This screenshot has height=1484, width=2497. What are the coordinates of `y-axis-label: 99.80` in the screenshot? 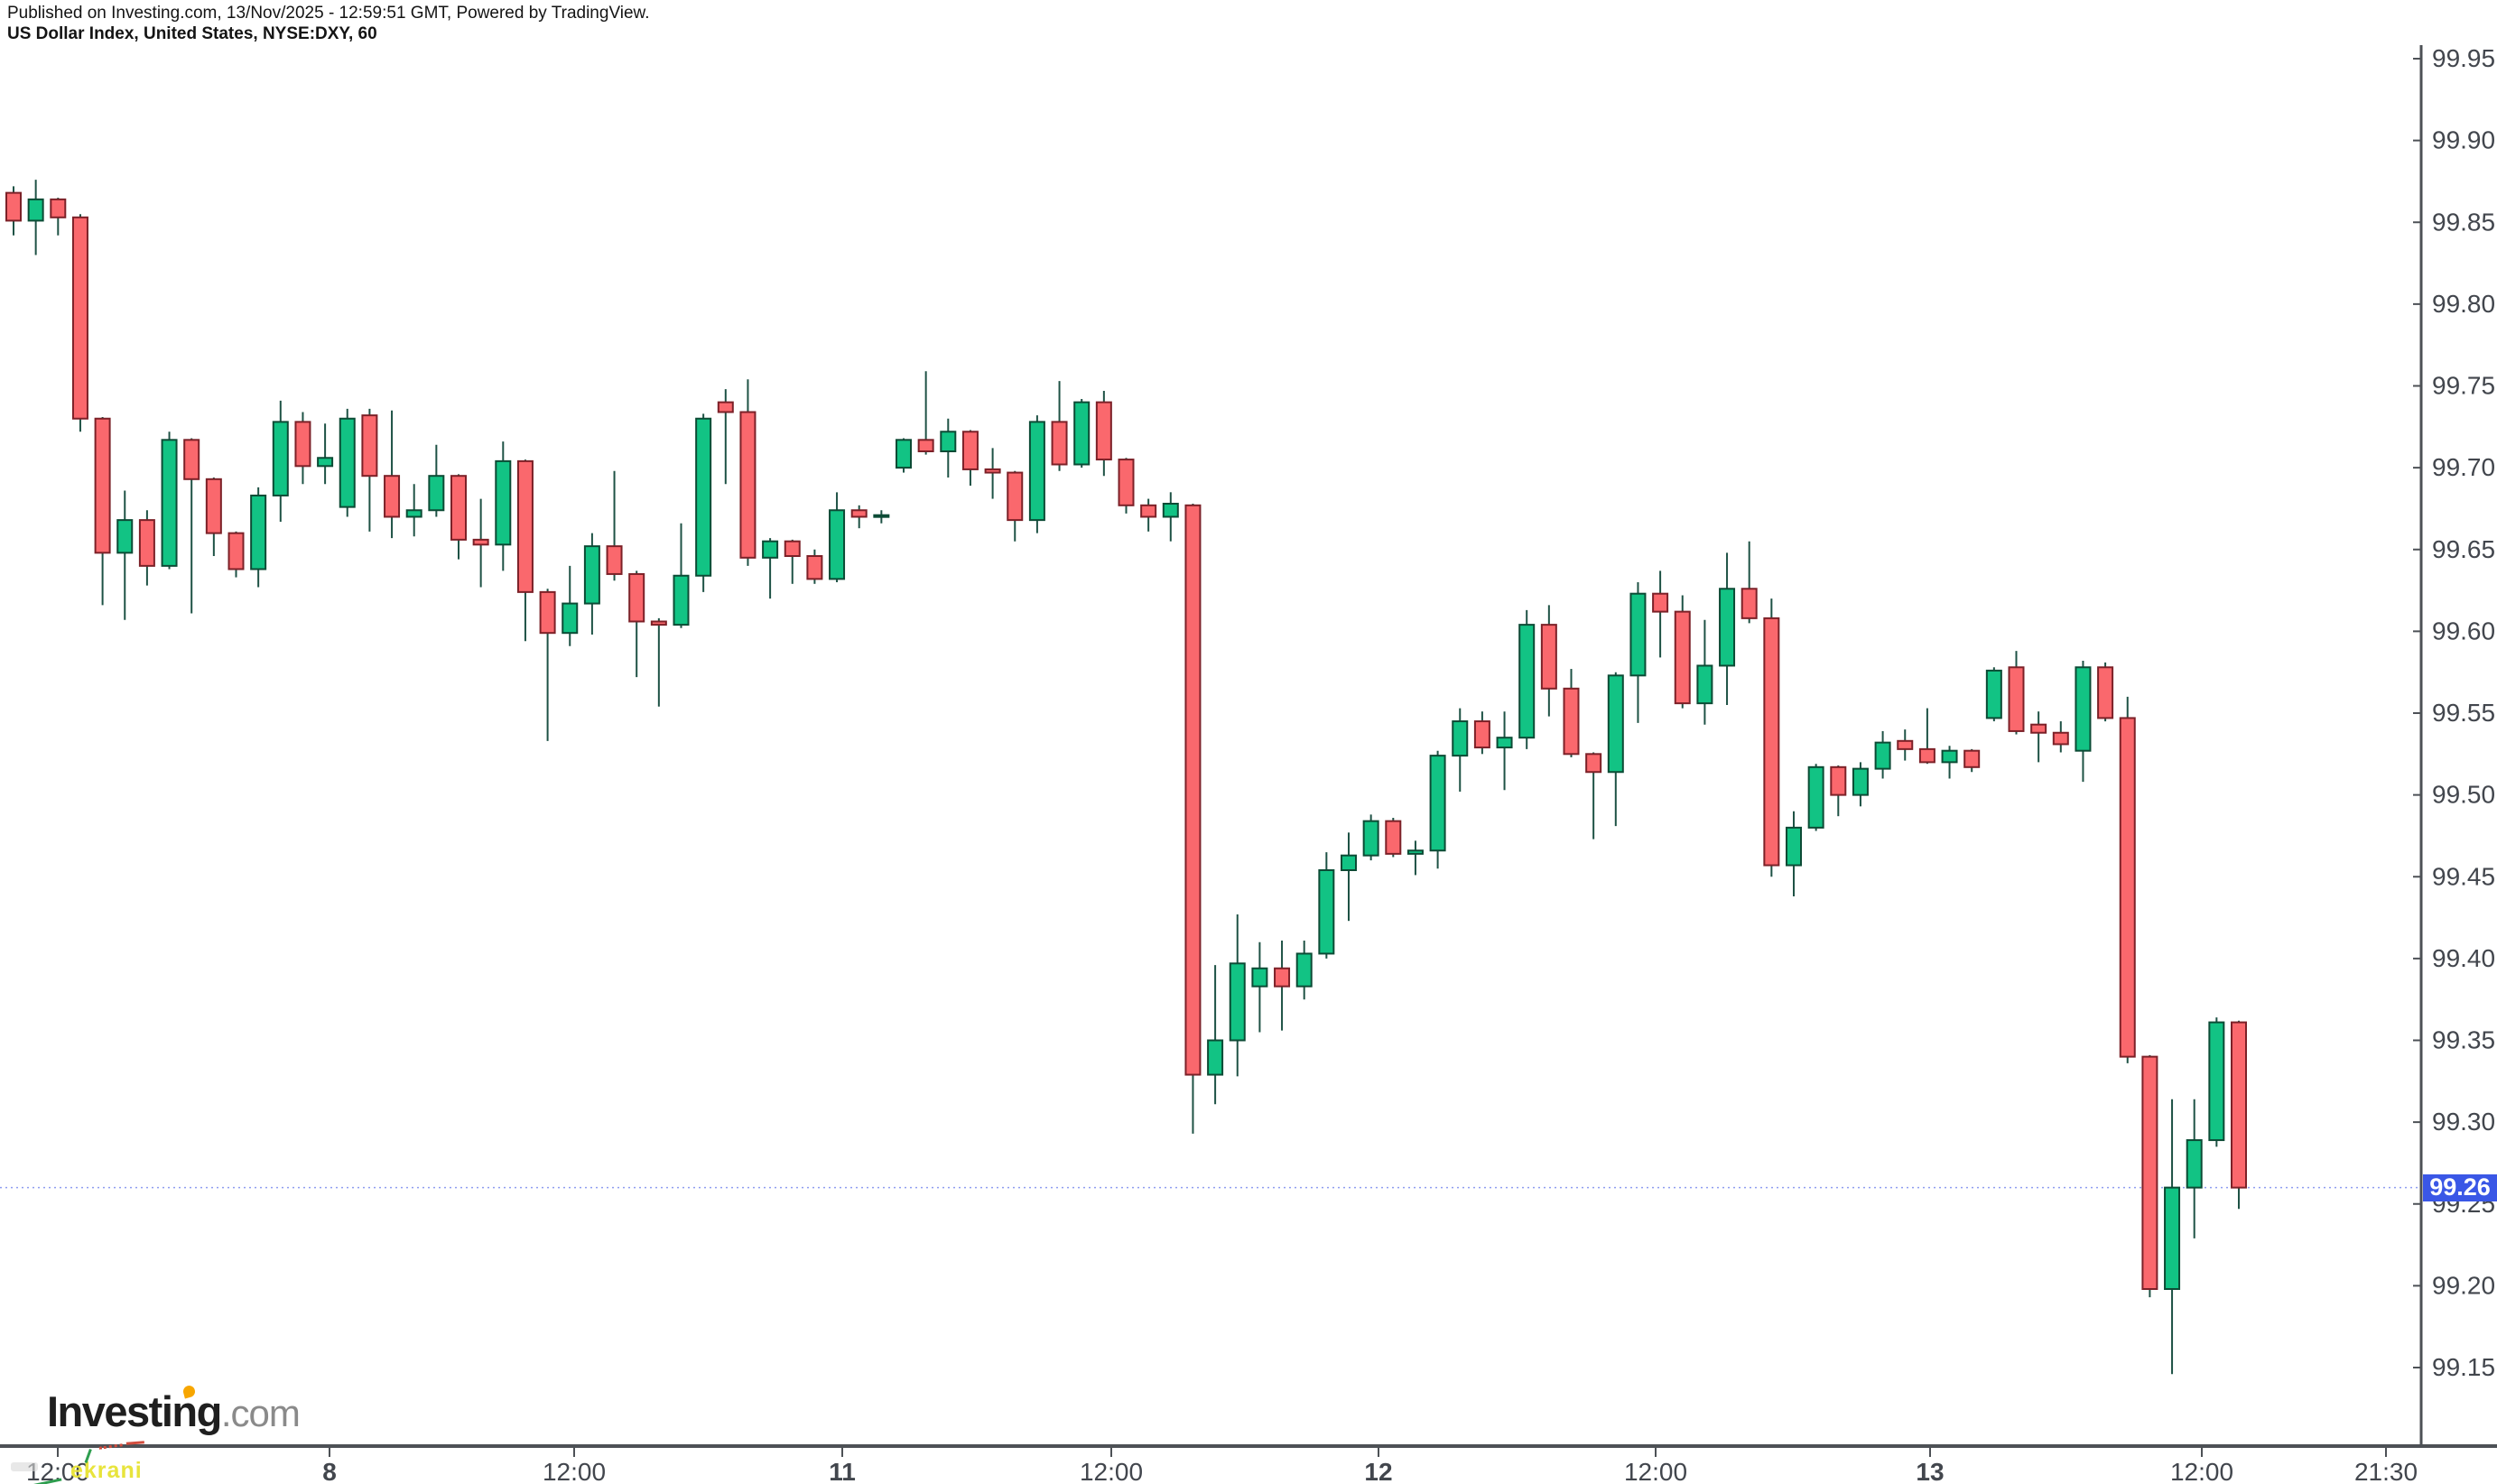 It's located at (2463, 304).